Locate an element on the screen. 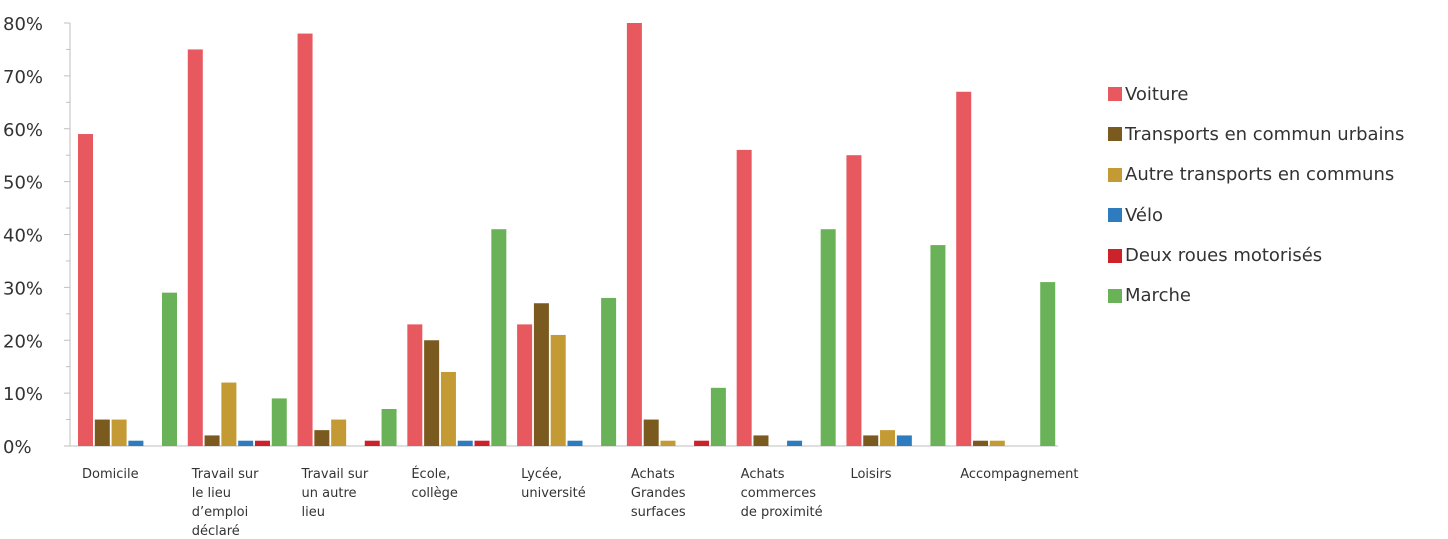 The height and width of the screenshot is (539, 1448). legend-item: Marche is located at coordinates (1256, 296).